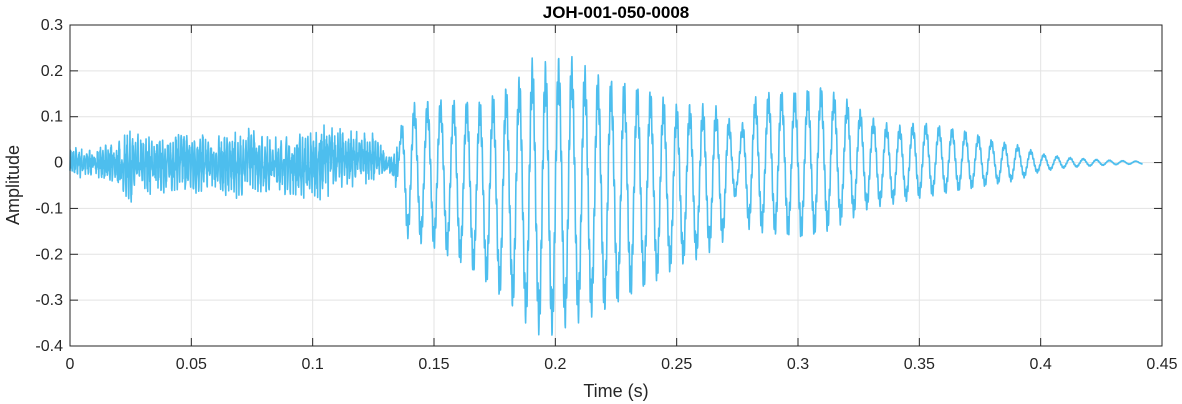 This screenshot has height=404, width=1182. What do you see at coordinates (622, 364) in the screenshot?
I see `x-tick-labels: 0 0.05 0.1 0.15 0.2 0.25 0.3 0.35 0.4 0.45` at bounding box center [622, 364].